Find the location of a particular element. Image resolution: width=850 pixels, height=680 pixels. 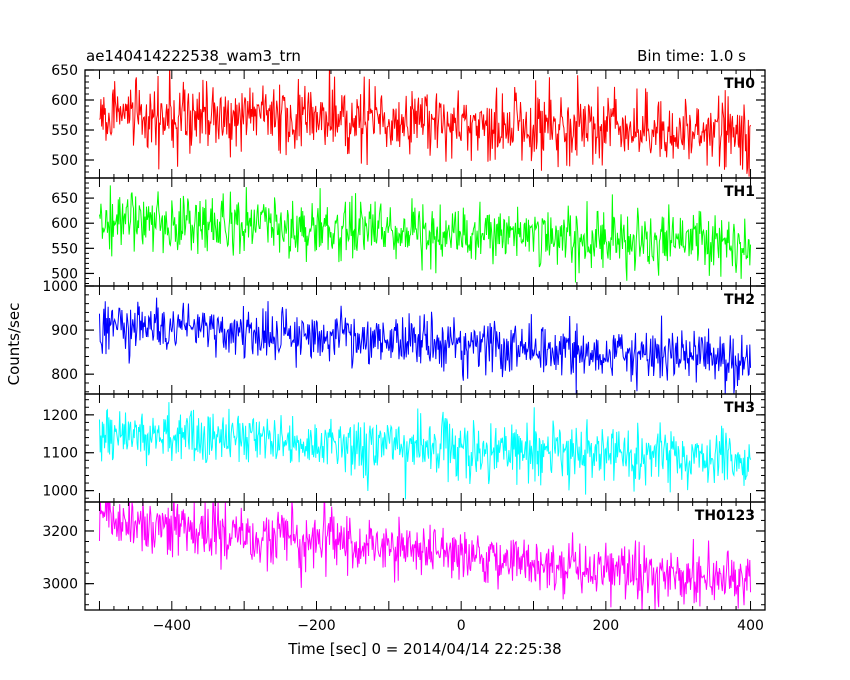

series-th3-line is located at coordinates (425, 451).